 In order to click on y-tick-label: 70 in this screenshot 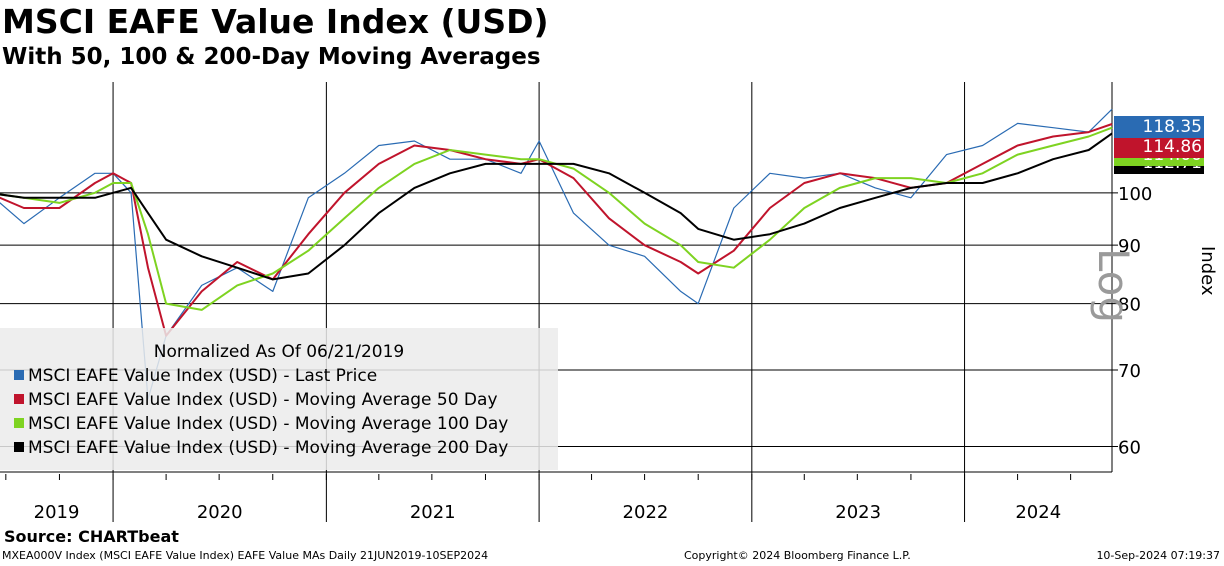, I will do `click(1129, 371)`.